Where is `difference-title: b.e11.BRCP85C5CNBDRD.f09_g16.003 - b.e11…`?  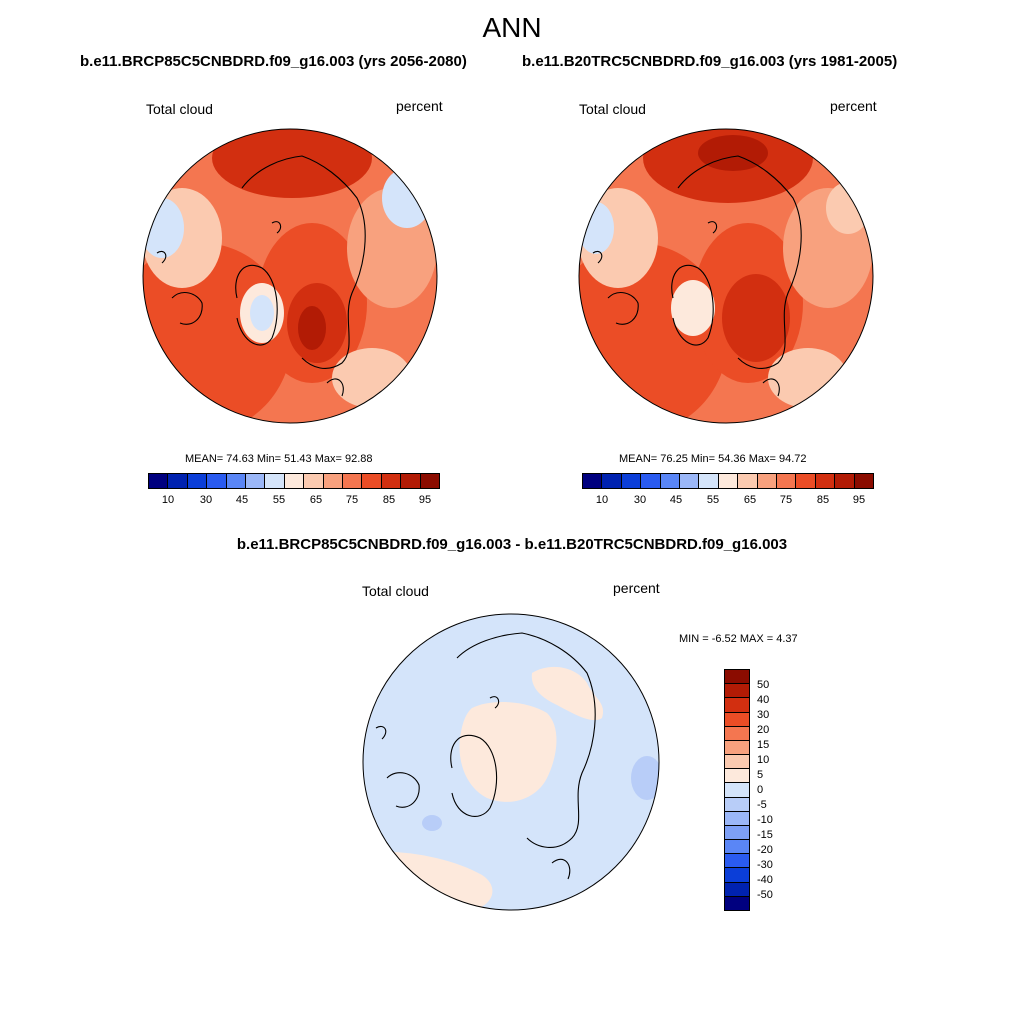
difference-title: b.e11.BRCP85C5CNBDRD.f09_g16.003 - b.e11… is located at coordinates (512, 544).